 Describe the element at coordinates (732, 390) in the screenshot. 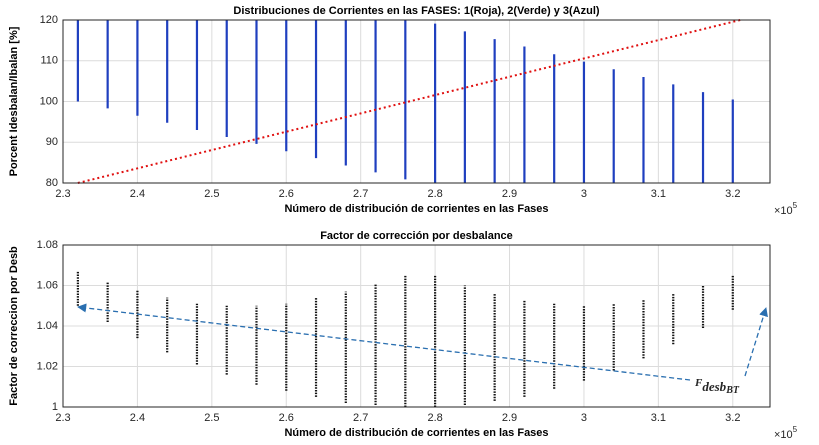

I see `annotation-subsub: BT` at that location.